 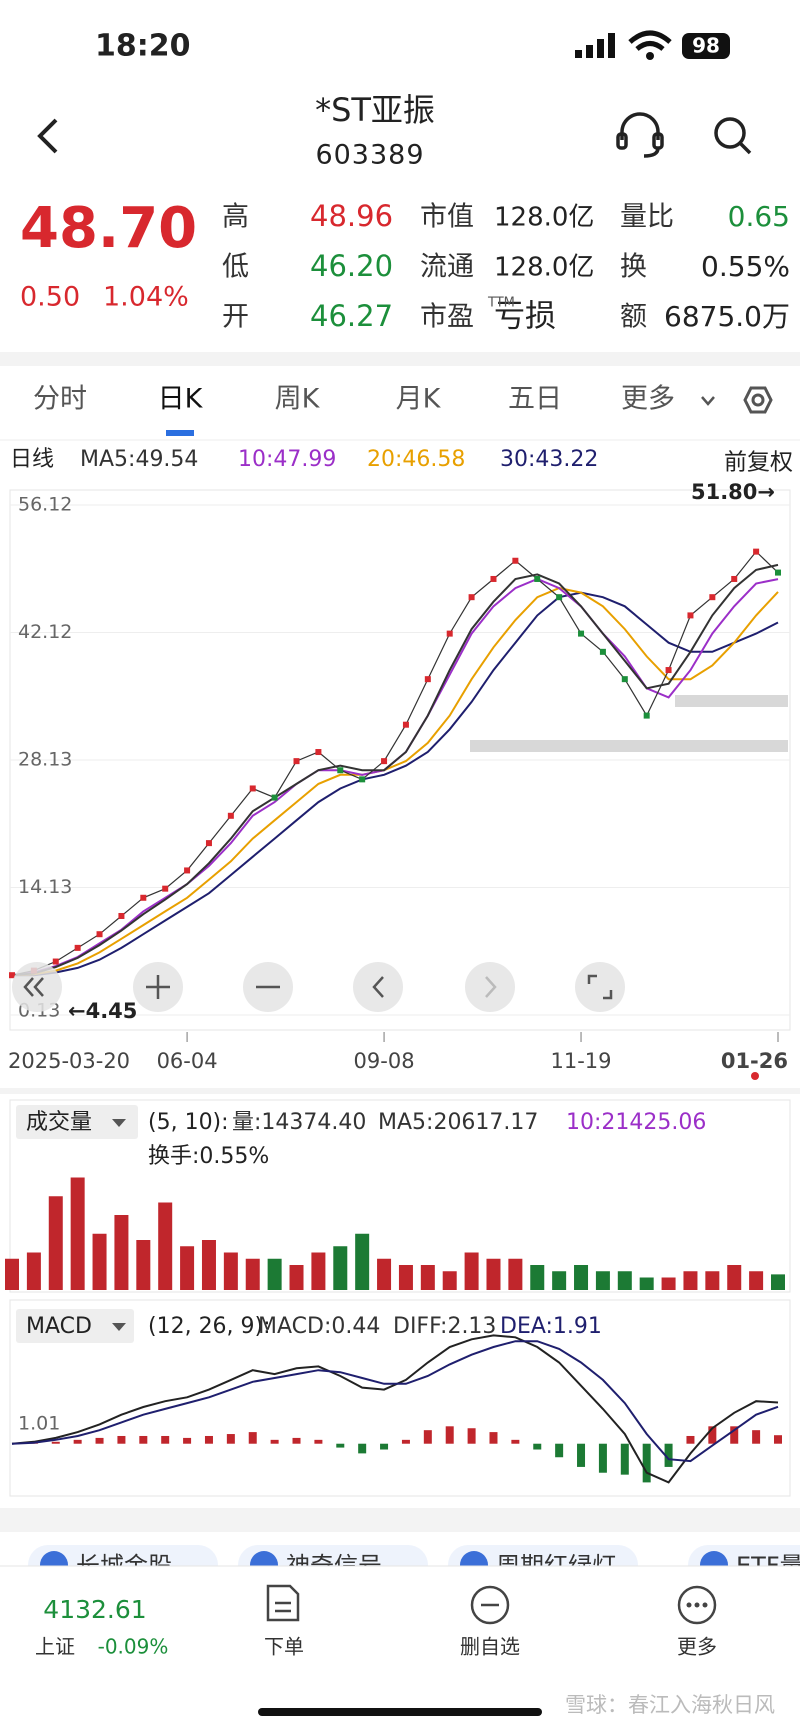 I want to click on x-tick-label: 11-19, so click(x=581, y=1061).